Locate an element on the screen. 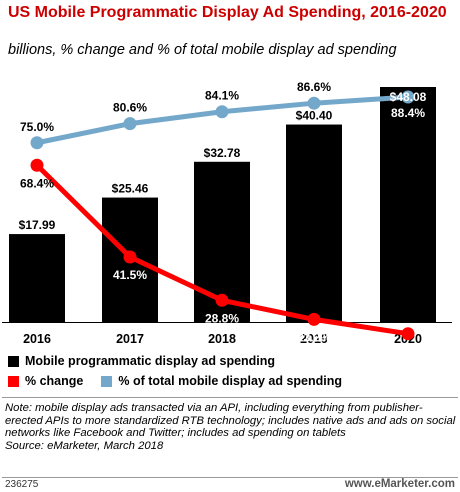 This screenshot has width=460, height=492. share-label-2018: 84.1% is located at coordinates (222, 96).